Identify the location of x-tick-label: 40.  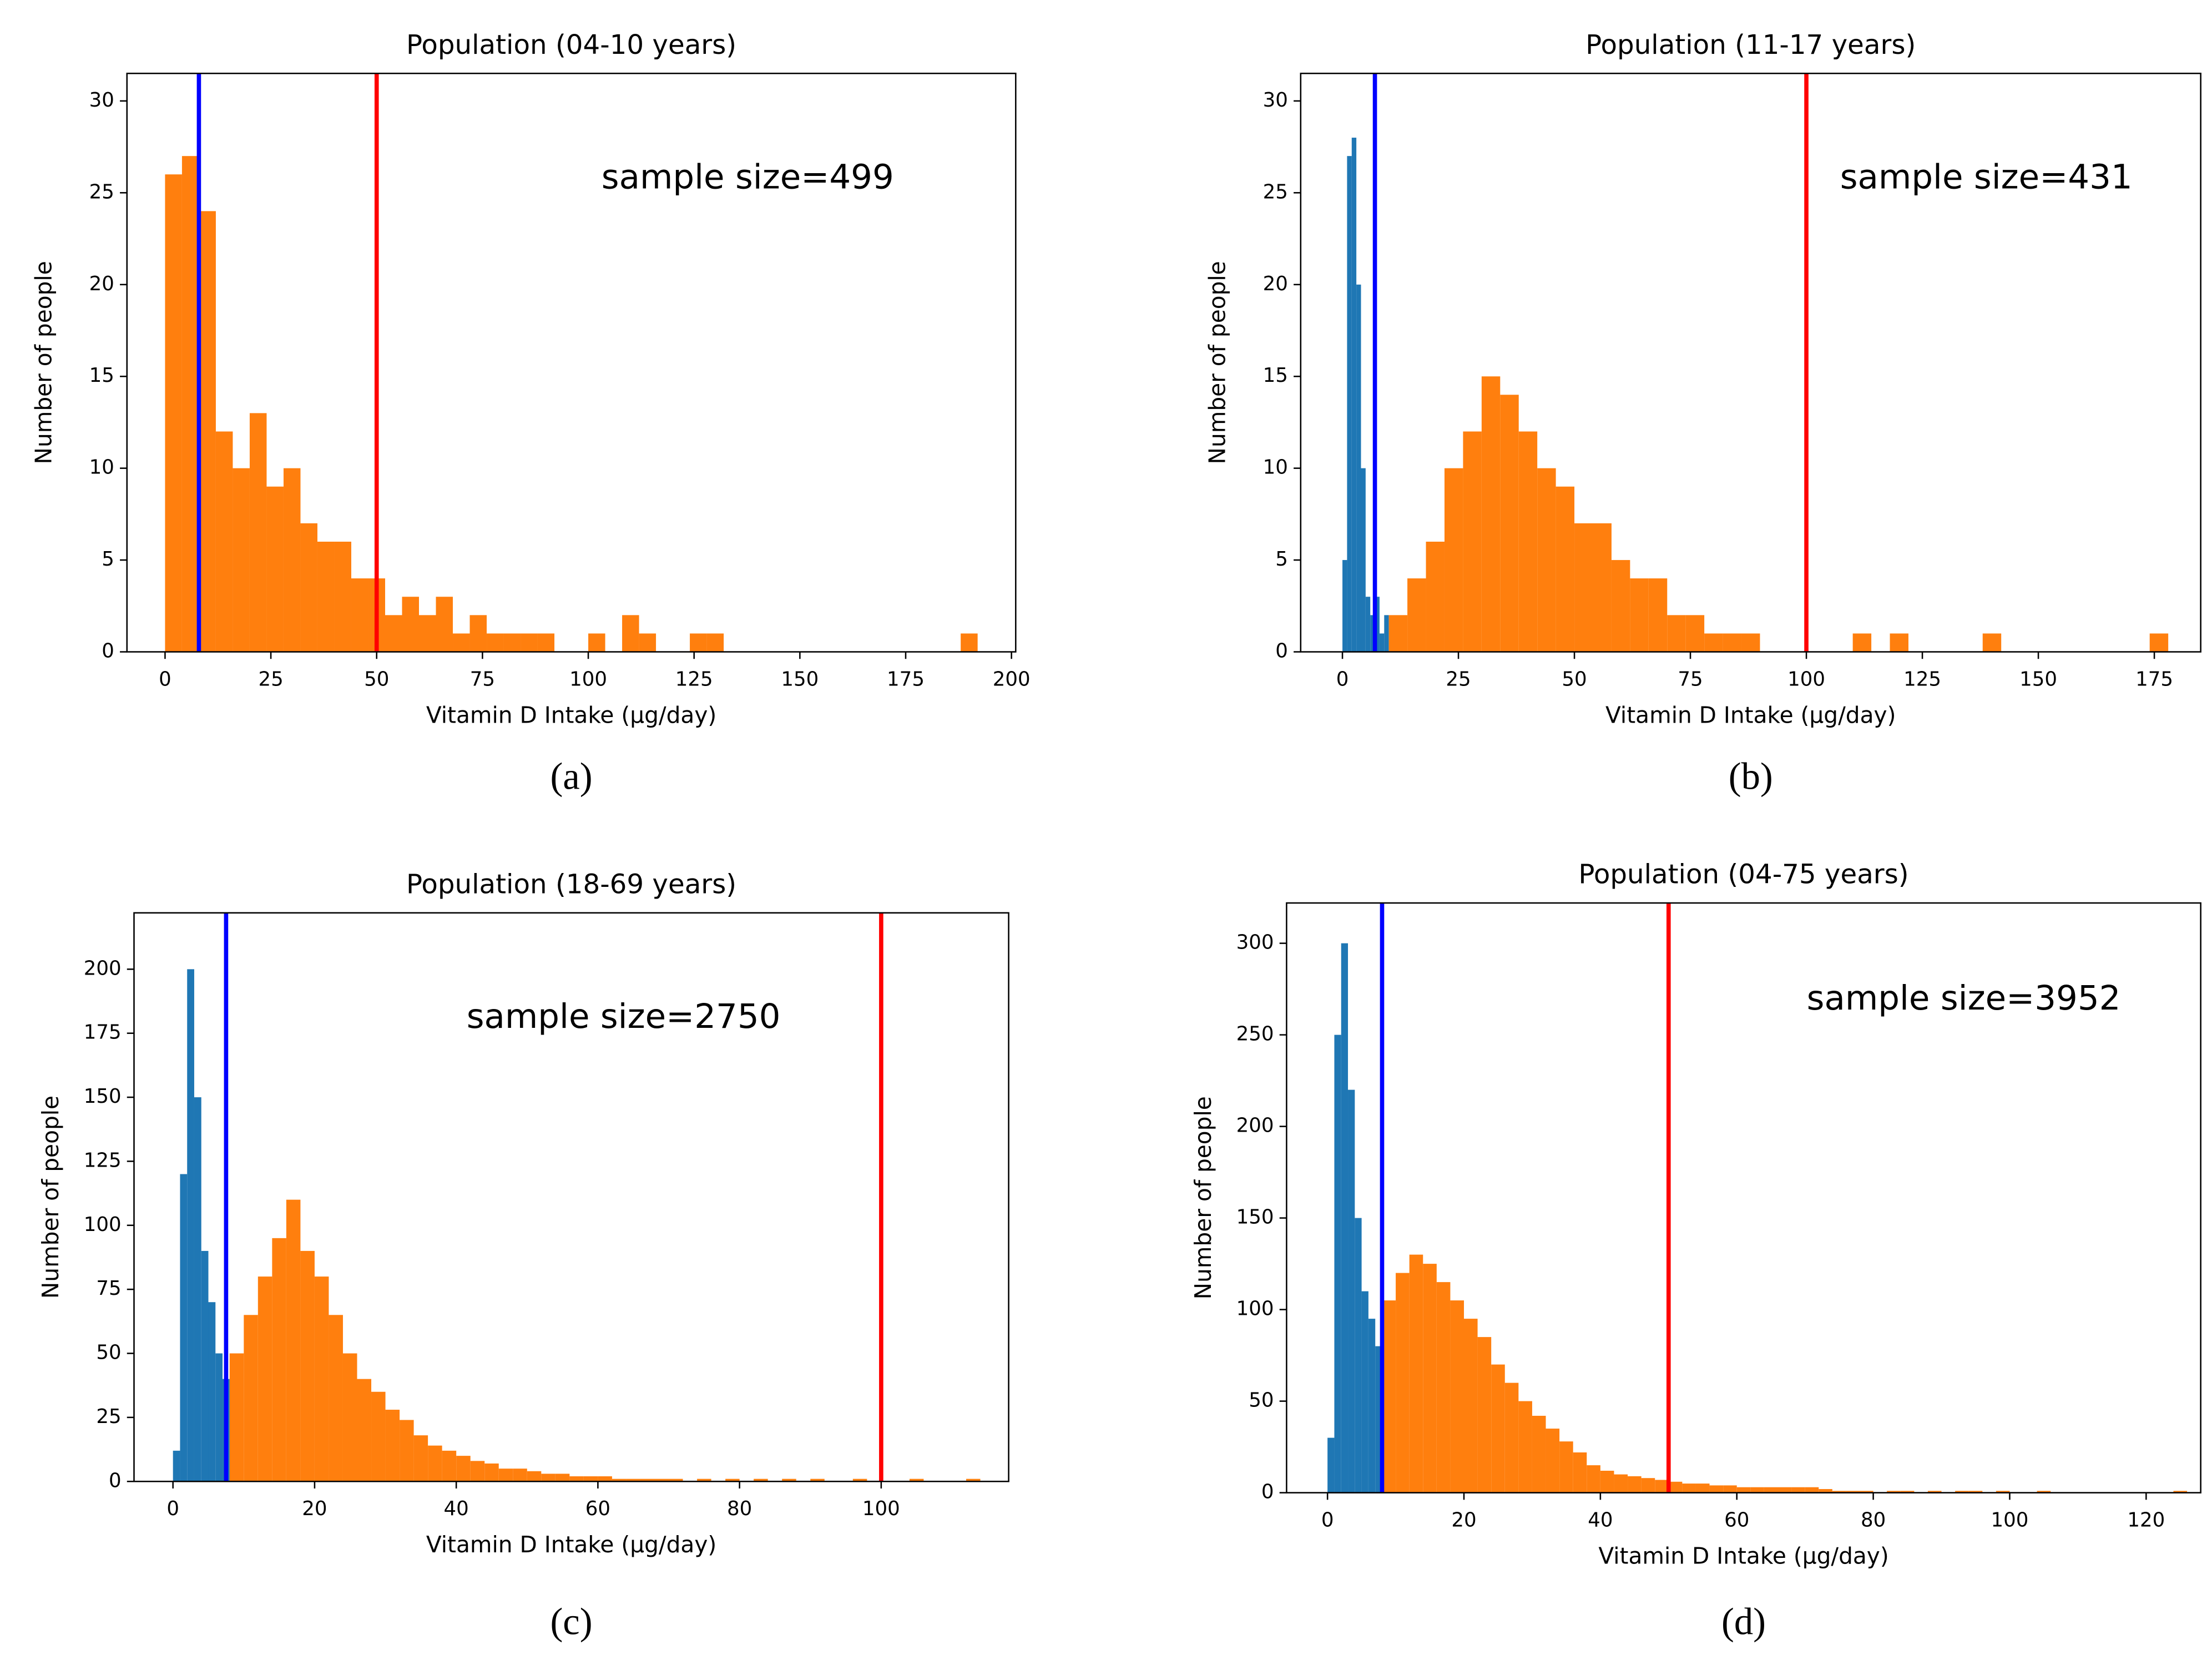
(1600, 1519).